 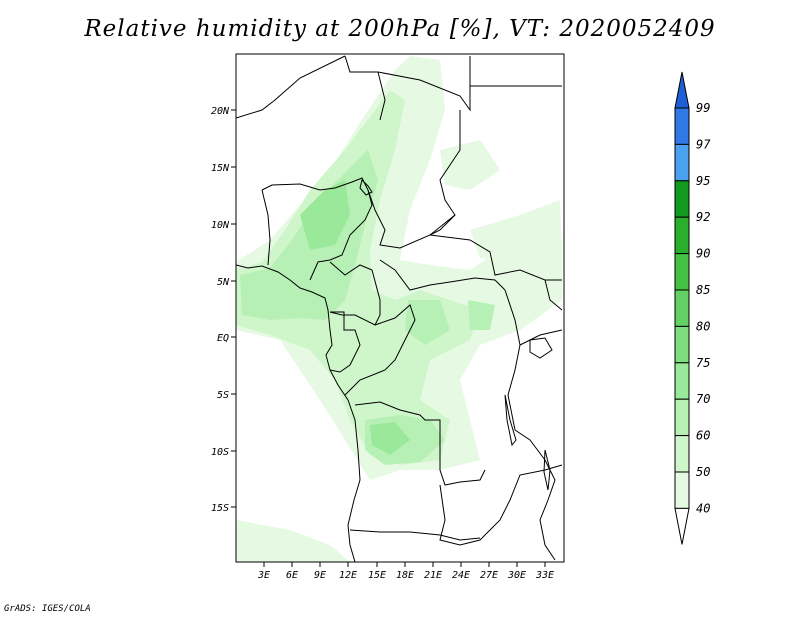 I want to click on border-car-south, so click(x=442, y=275).